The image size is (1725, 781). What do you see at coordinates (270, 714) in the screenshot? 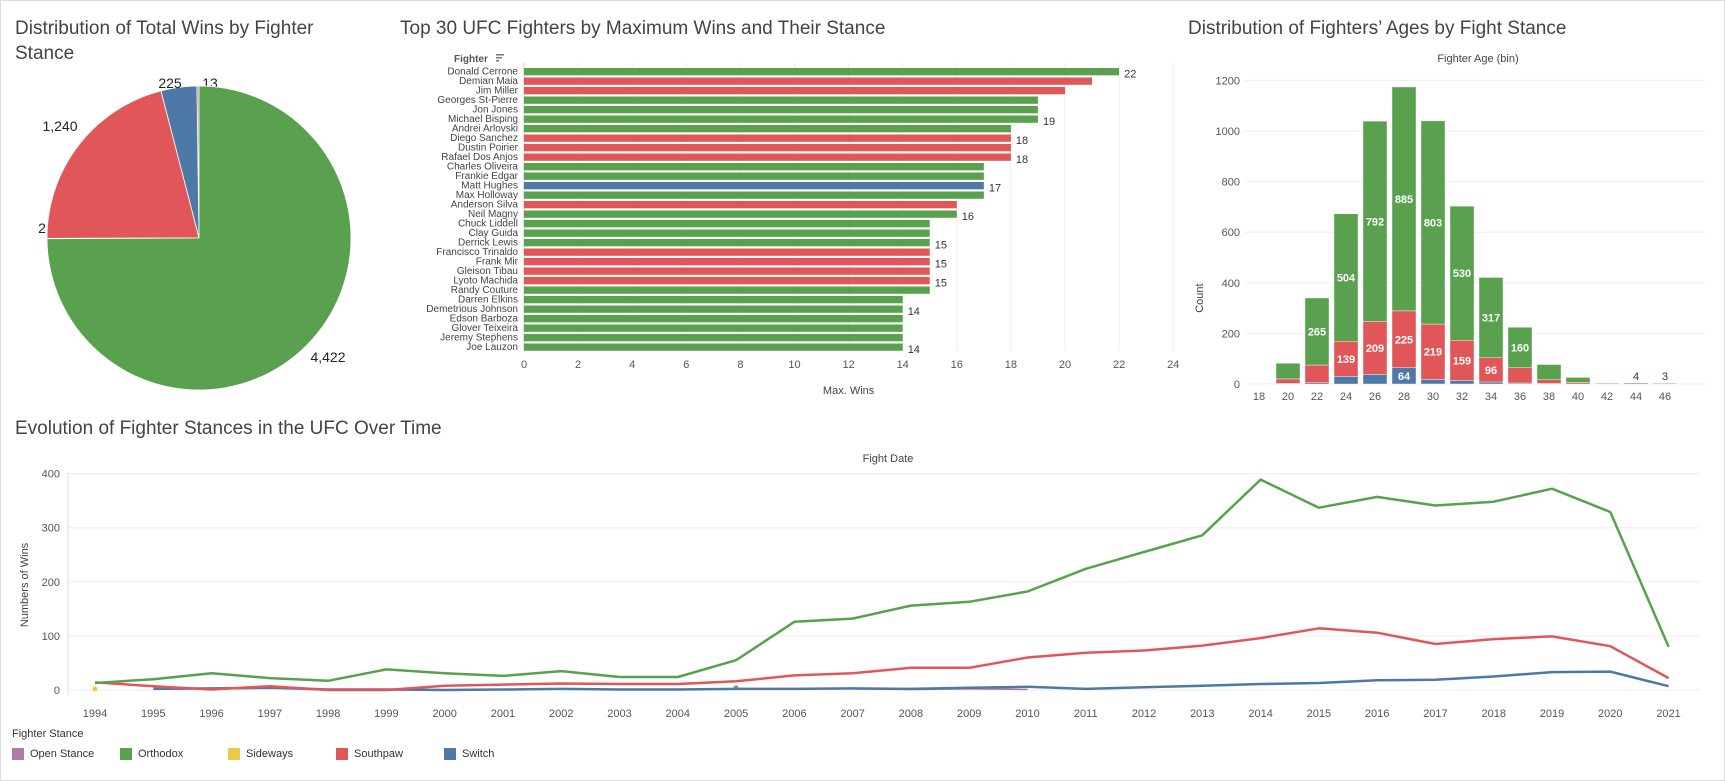
I see `line-x-tick-label: 1997` at bounding box center [270, 714].